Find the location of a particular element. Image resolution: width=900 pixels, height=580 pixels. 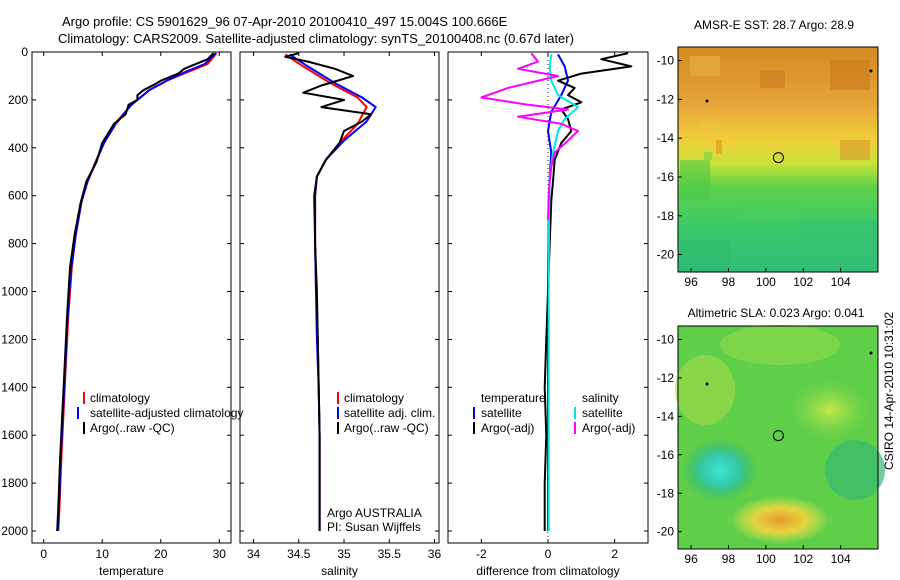

y-tick-label: 1400 is located at coordinates (14, 387).